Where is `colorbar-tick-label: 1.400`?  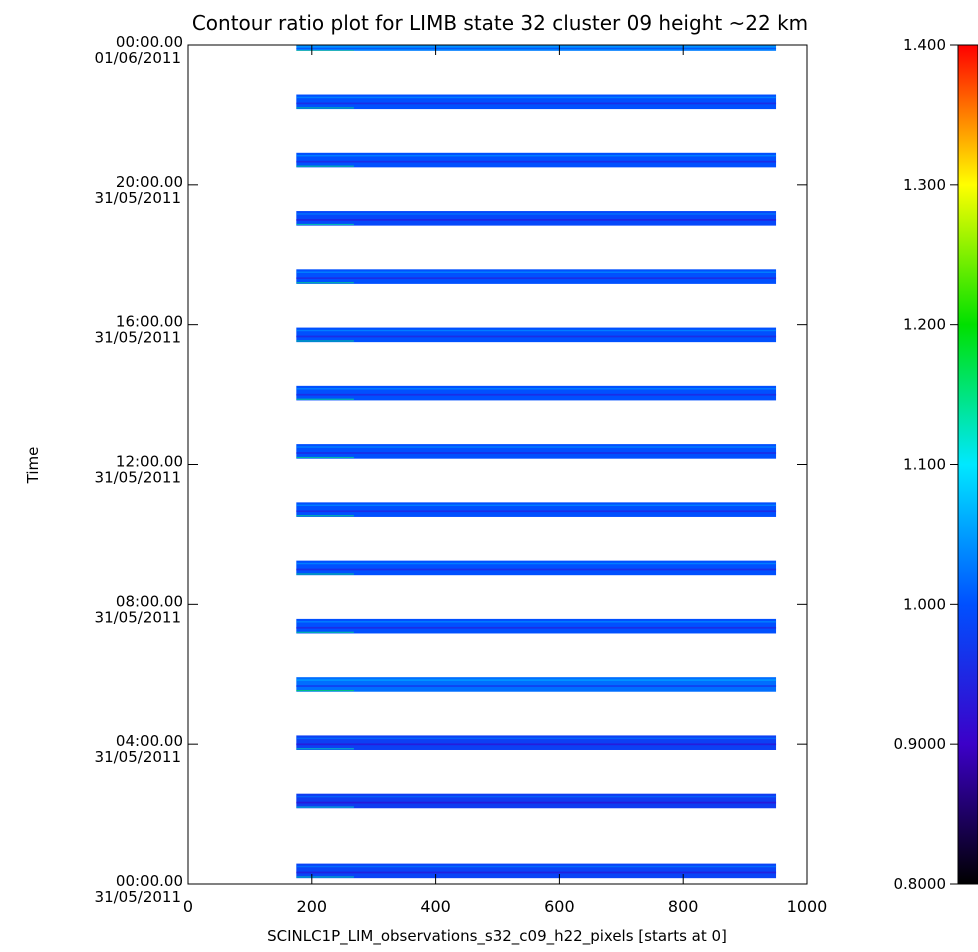
colorbar-tick-label: 1.400 is located at coordinates (924, 45).